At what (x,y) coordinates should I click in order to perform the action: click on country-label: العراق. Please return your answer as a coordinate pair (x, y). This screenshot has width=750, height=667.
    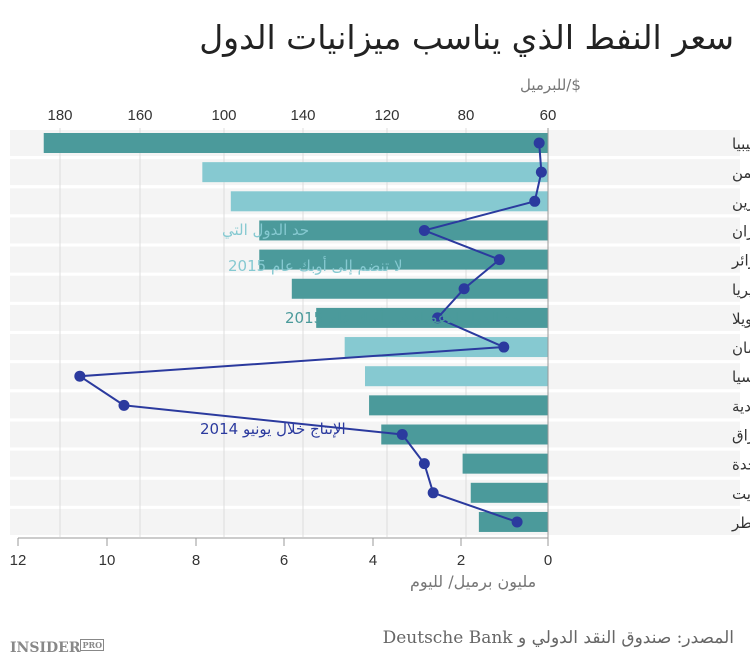
    Looking at the image, I should click on (741, 436).